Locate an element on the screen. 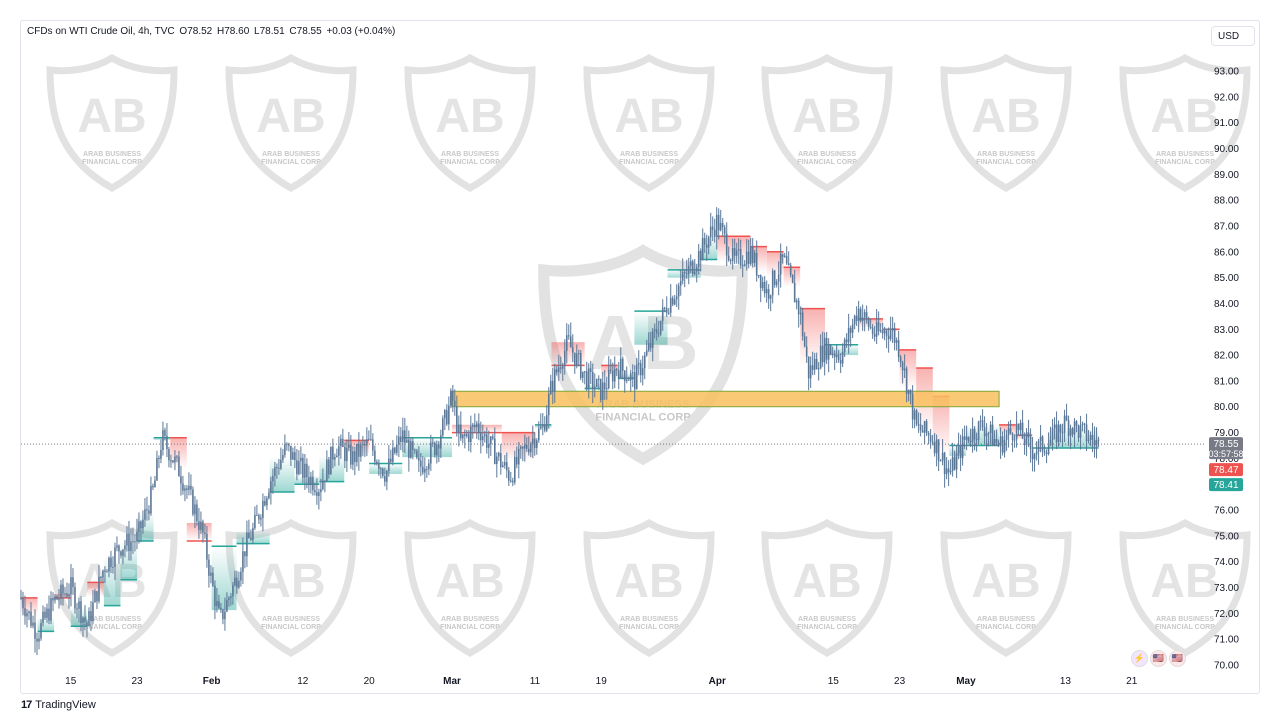 The width and height of the screenshot is (1280, 720). price-tick-label: 82.00 is located at coordinates (1226, 356).